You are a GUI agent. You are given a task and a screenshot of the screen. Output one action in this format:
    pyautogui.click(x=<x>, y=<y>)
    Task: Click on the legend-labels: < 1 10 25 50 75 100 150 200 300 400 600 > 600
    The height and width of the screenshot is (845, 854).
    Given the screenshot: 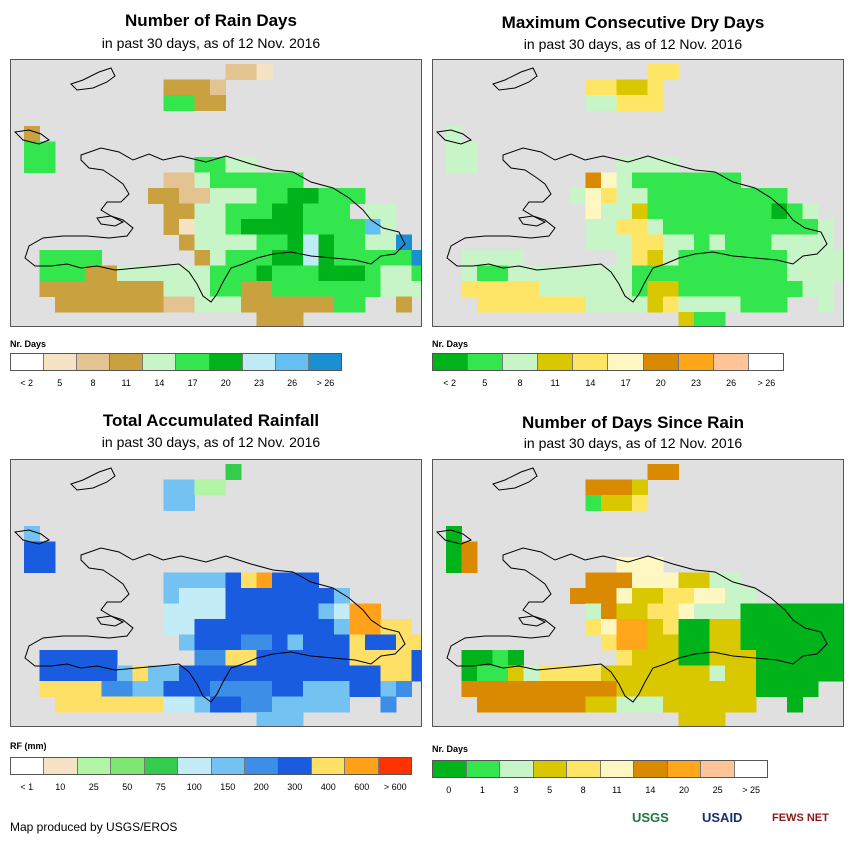 What is the action you would take?
    pyautogui.click(x=211, y=789)
    